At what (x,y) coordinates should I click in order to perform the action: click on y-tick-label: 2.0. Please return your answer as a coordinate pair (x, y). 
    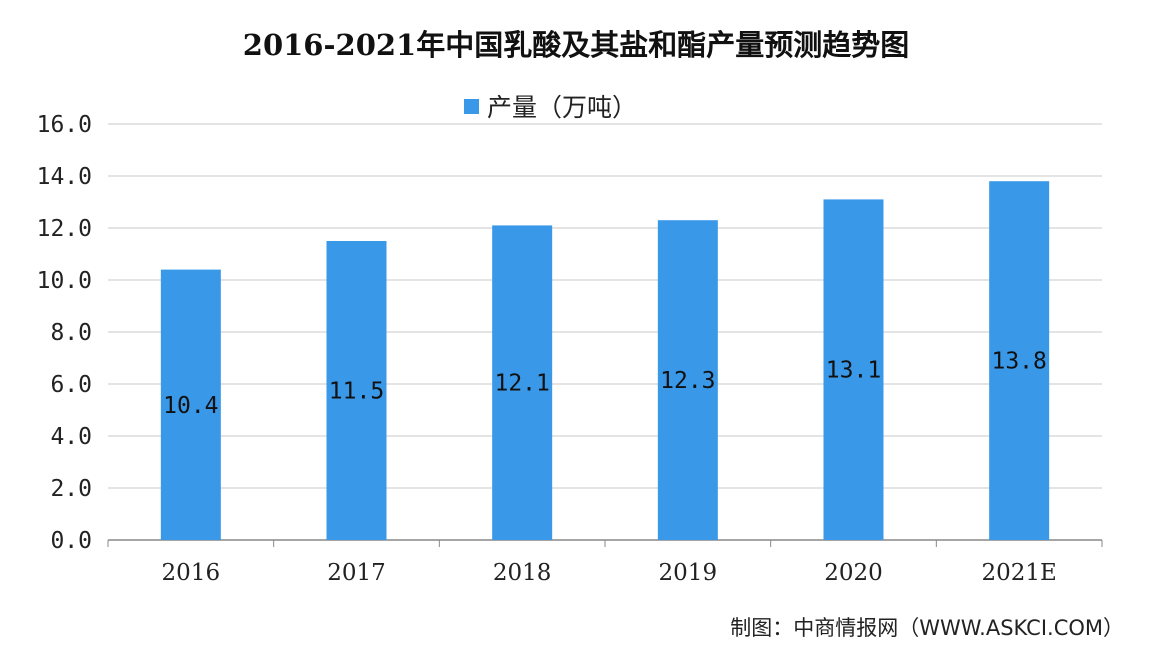
    Looking at the image, I should click on (71, 489).